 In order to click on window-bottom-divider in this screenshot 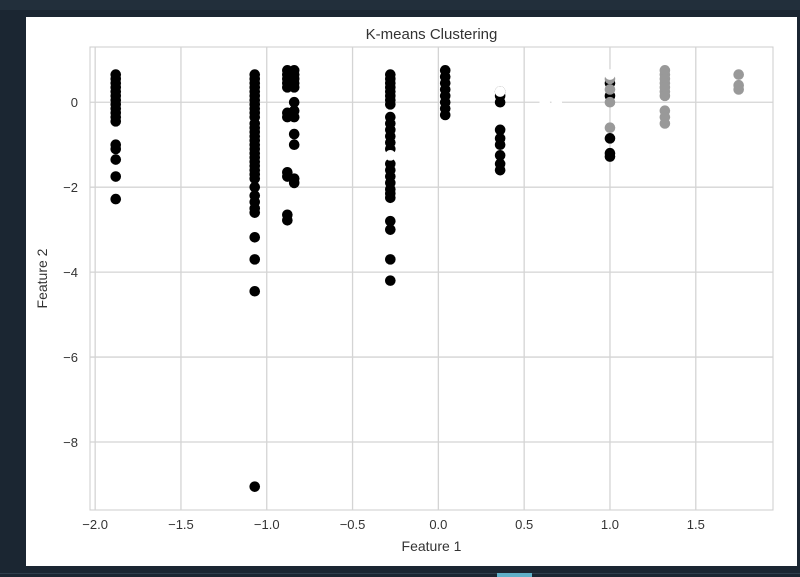, I will do `click(400, 573)`.